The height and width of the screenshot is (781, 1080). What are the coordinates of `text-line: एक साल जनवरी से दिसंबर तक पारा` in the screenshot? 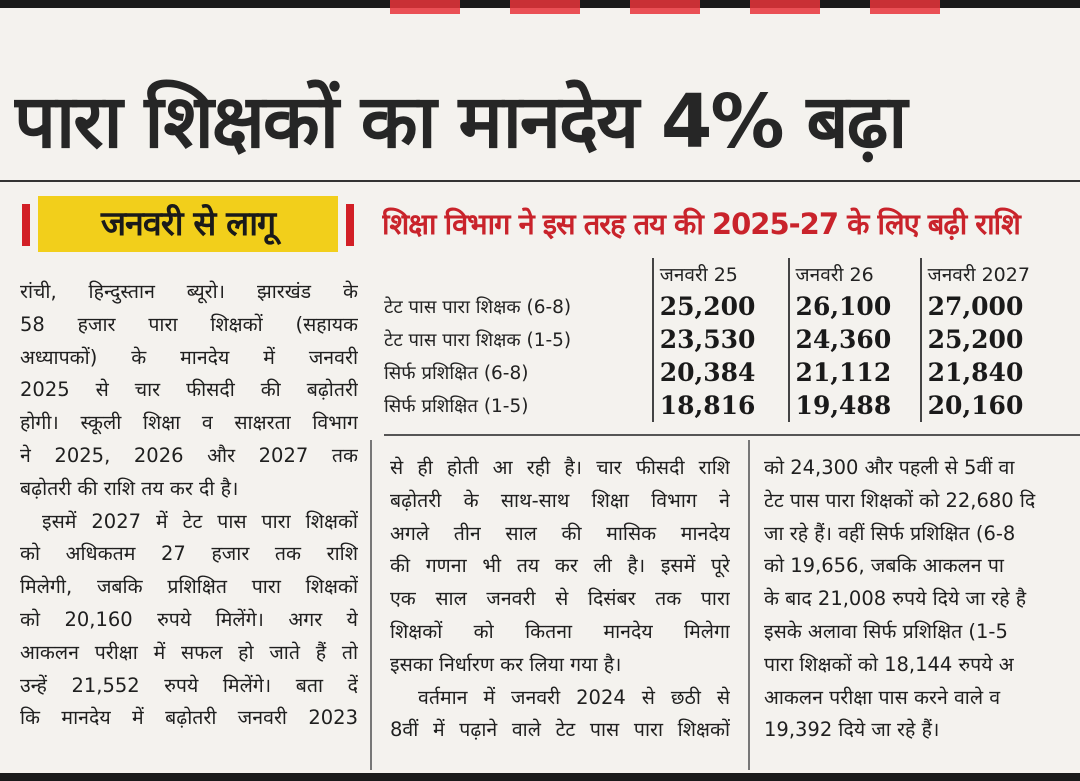 It's located at (560, 599).